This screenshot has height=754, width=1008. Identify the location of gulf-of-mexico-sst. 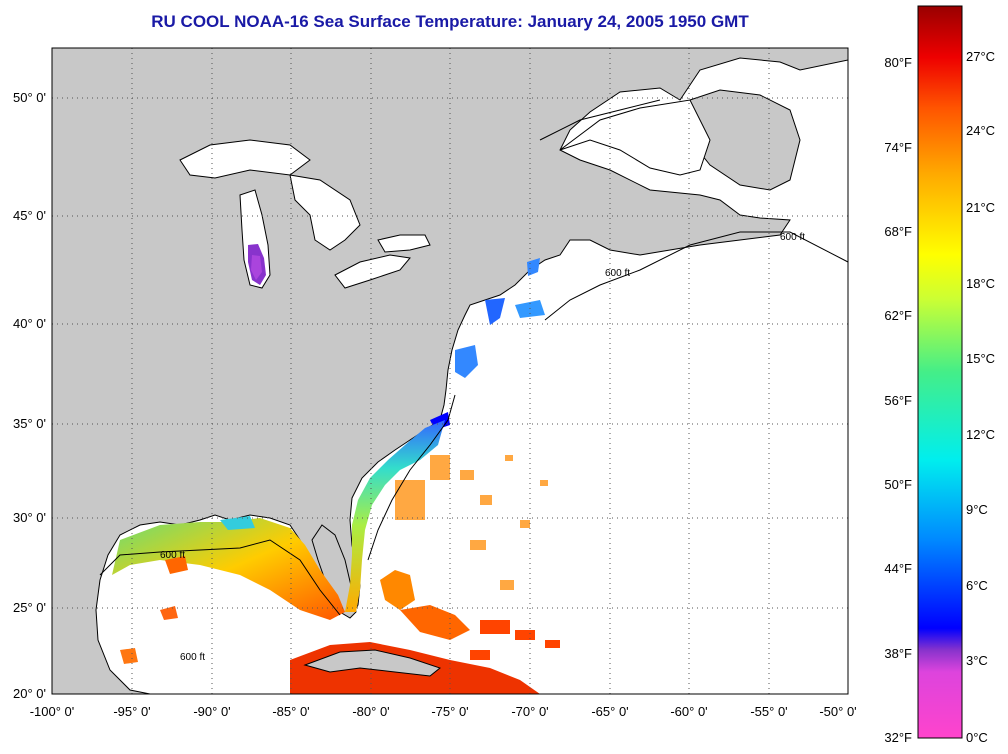
(228, 569).